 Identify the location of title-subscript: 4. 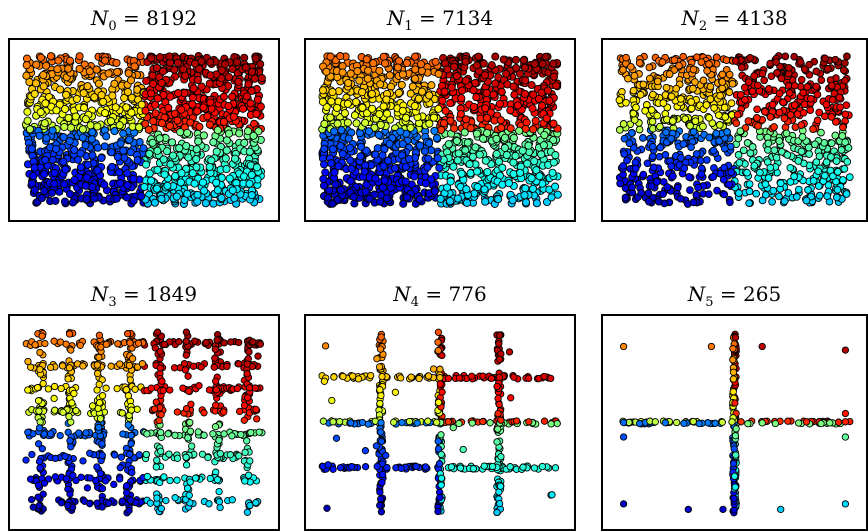
(415, 302).